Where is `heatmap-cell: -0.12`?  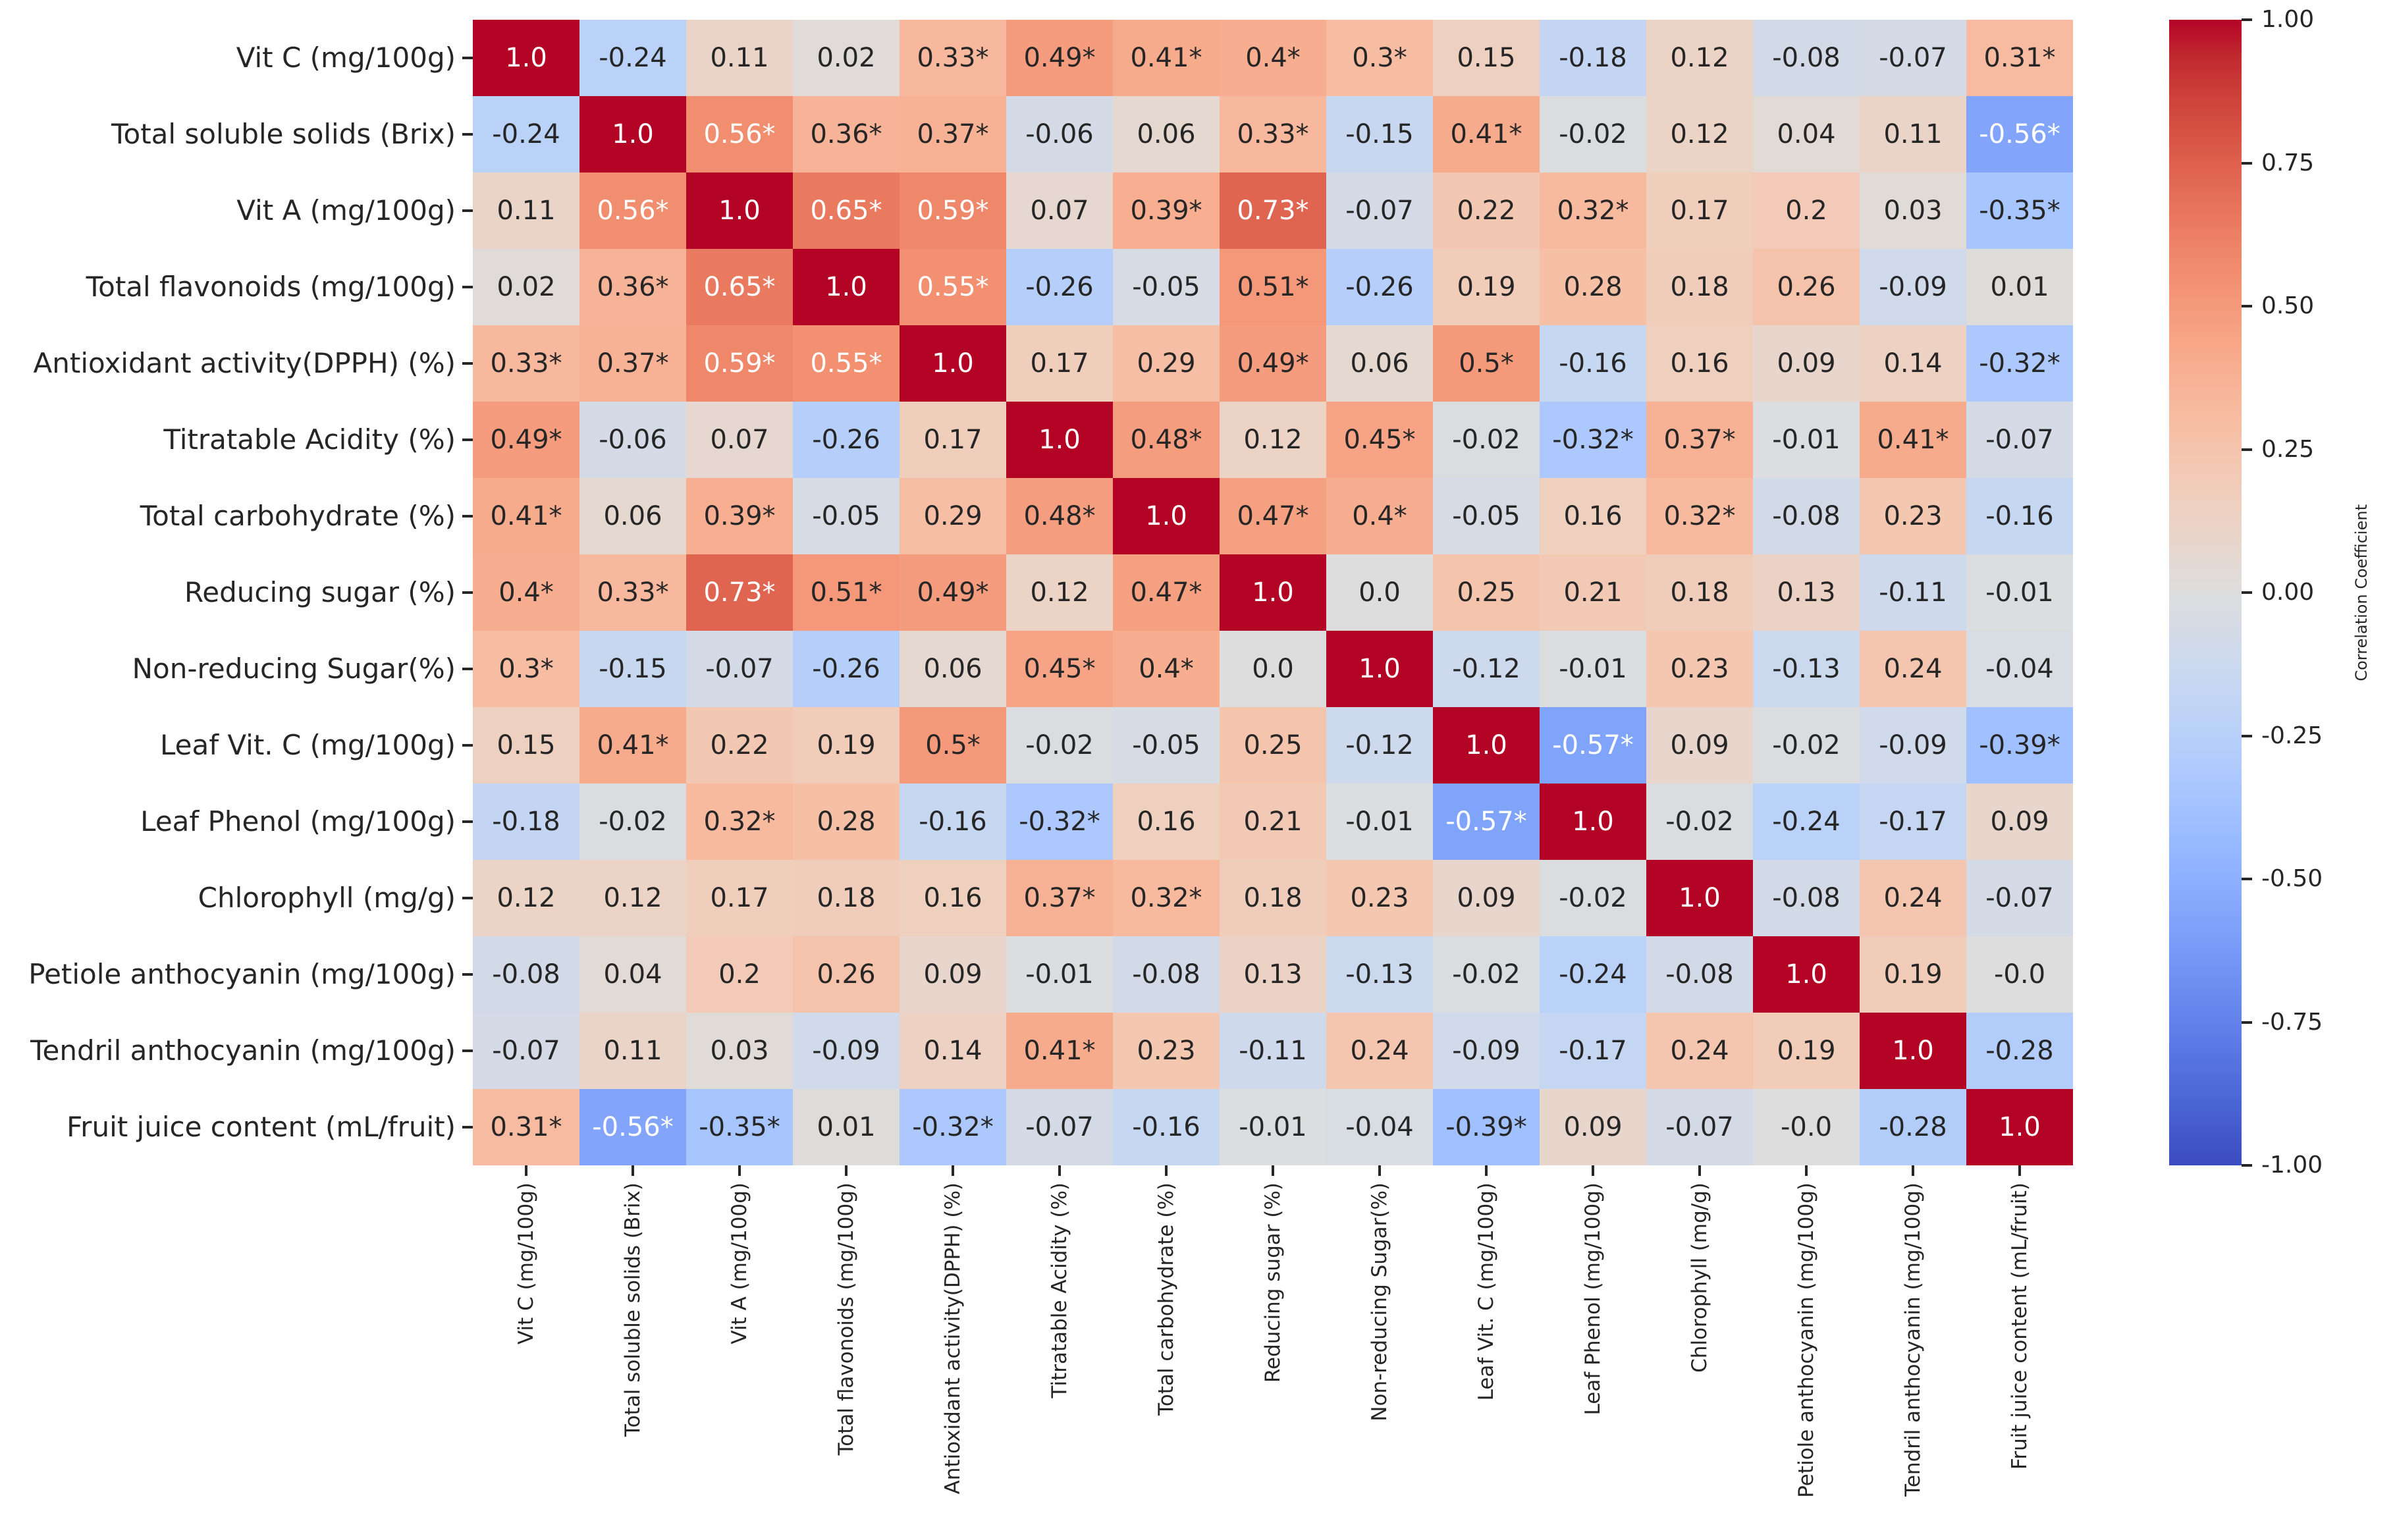
heatmap-cell: -0.12 is located at coordinates (1379, 745).